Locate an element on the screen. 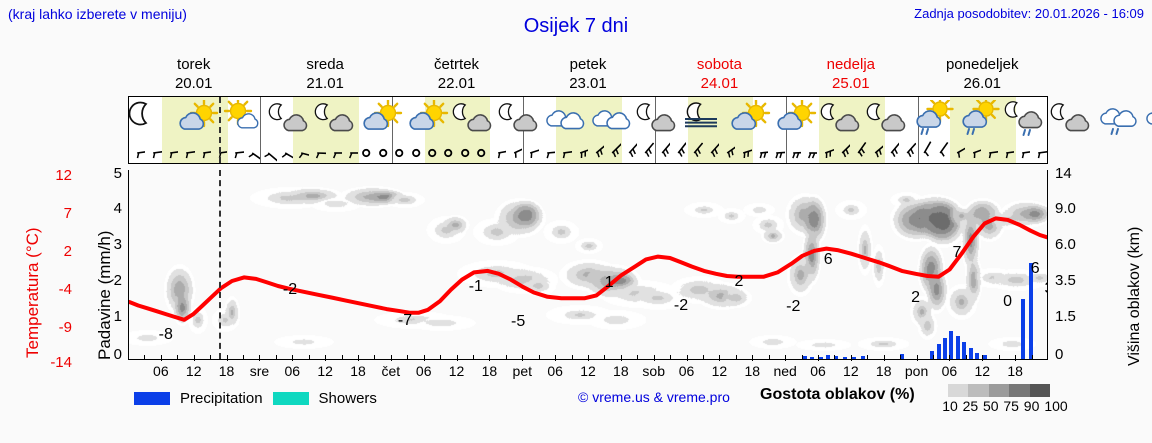  day-header-2: četrtek 22.01 is located at coordinates (456, 75).